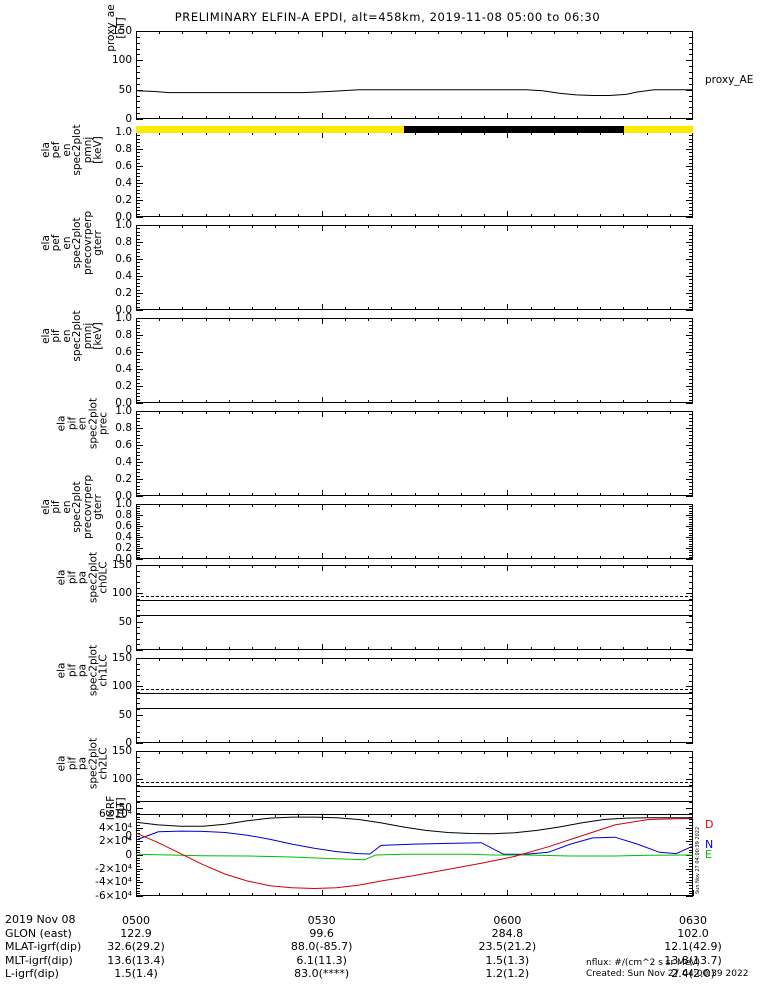 Image resolution: width=775 pixels, height=1000 pixels. What do you see at coordinates (414, 607) in the screenshot?
I see `panel-ela-pif-pa-ch0lc` at bounding box center [414, 607].